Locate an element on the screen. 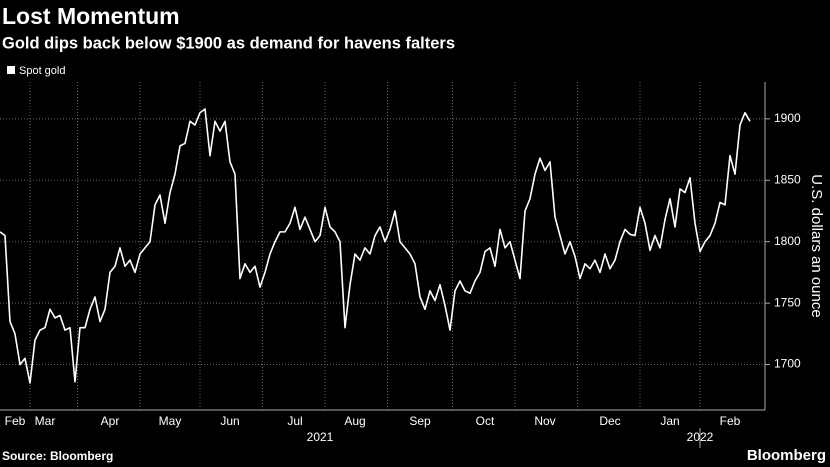 Image resolution: width=830 pixels, height=467 pixels. x-tick-label: Oct is located at coordinates (485, 421).